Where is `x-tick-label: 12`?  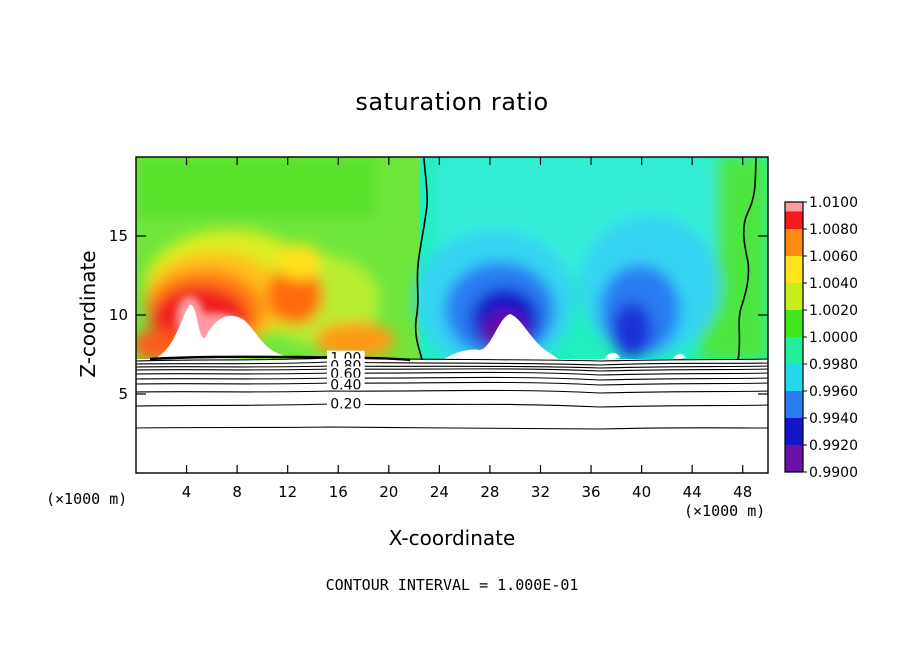
x-tick-label: 12 is located at coordinates (287, 492).